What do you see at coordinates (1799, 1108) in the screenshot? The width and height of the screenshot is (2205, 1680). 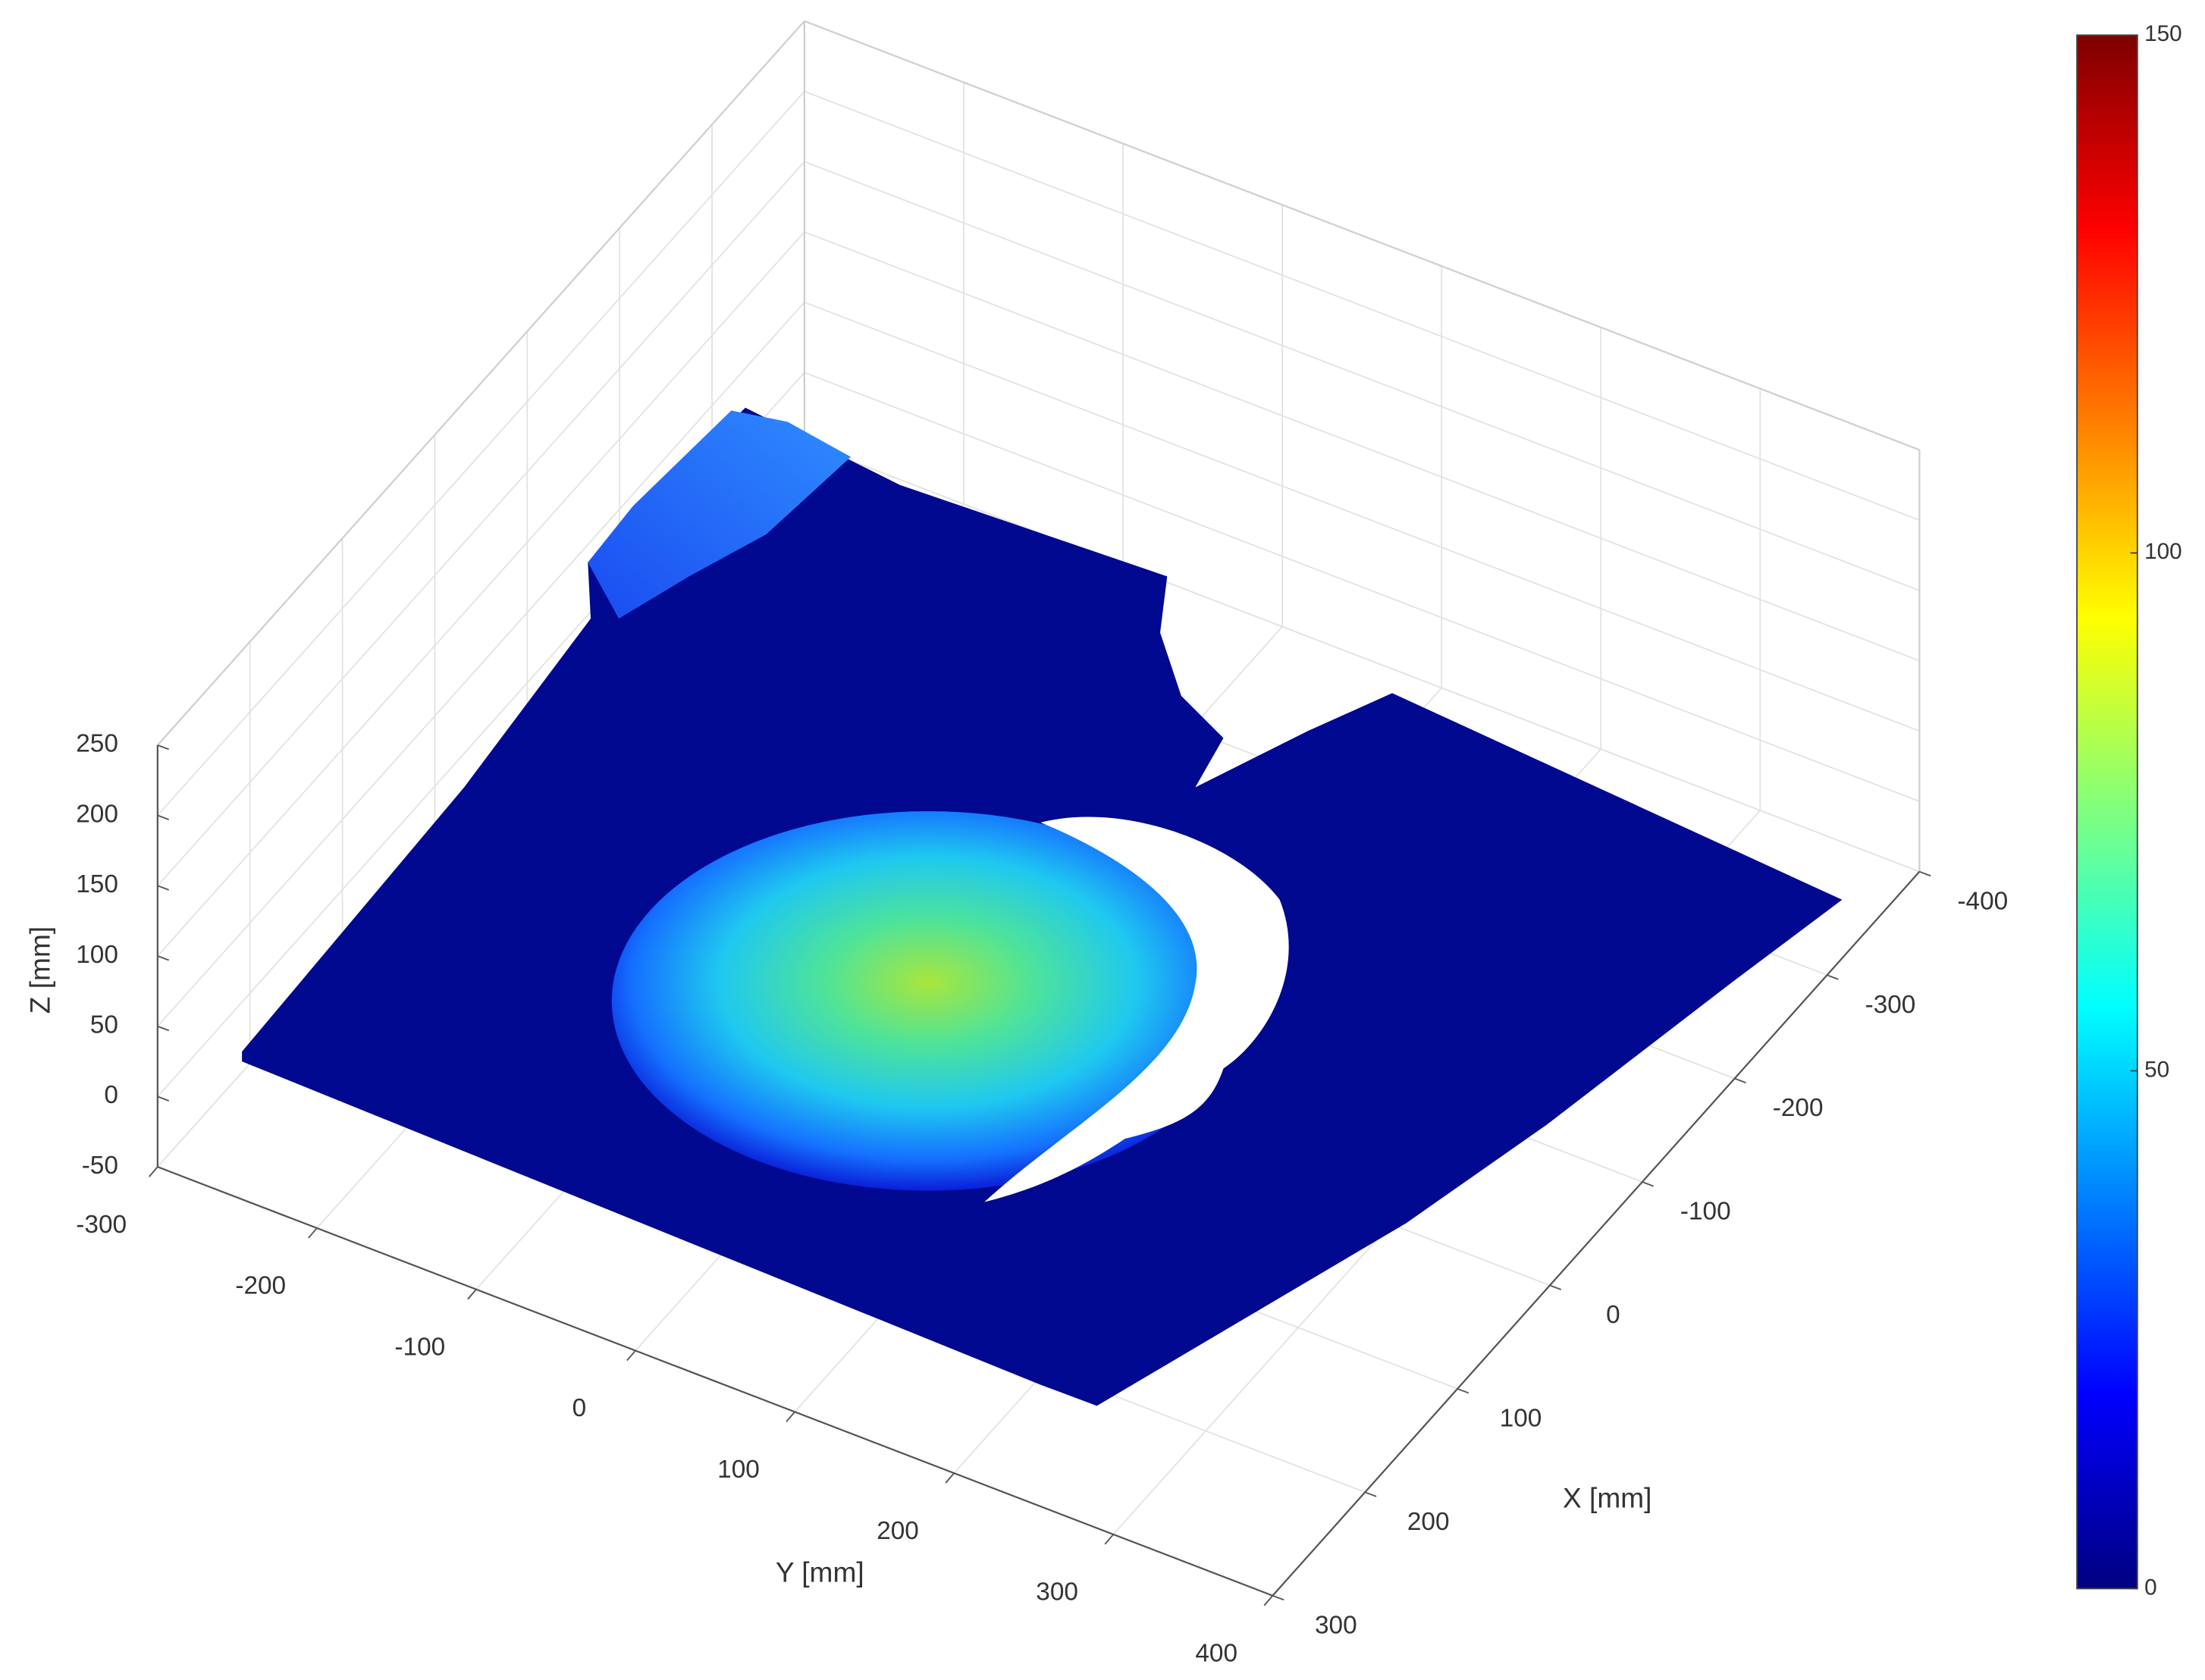 I see `x-tick-label: -200` at bounding box center [1799, 1108].